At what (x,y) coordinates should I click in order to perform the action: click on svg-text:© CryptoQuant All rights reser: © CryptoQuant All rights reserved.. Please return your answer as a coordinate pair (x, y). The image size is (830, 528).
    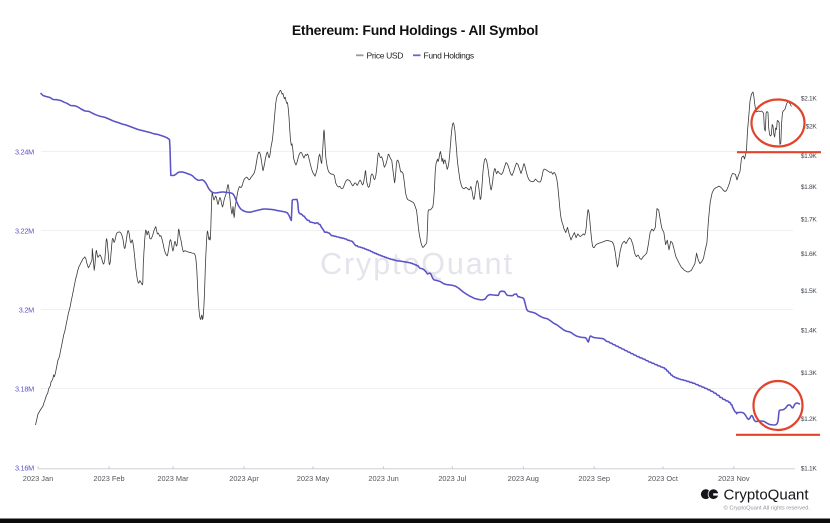
    Looking at the image, I should click on (767, 508).